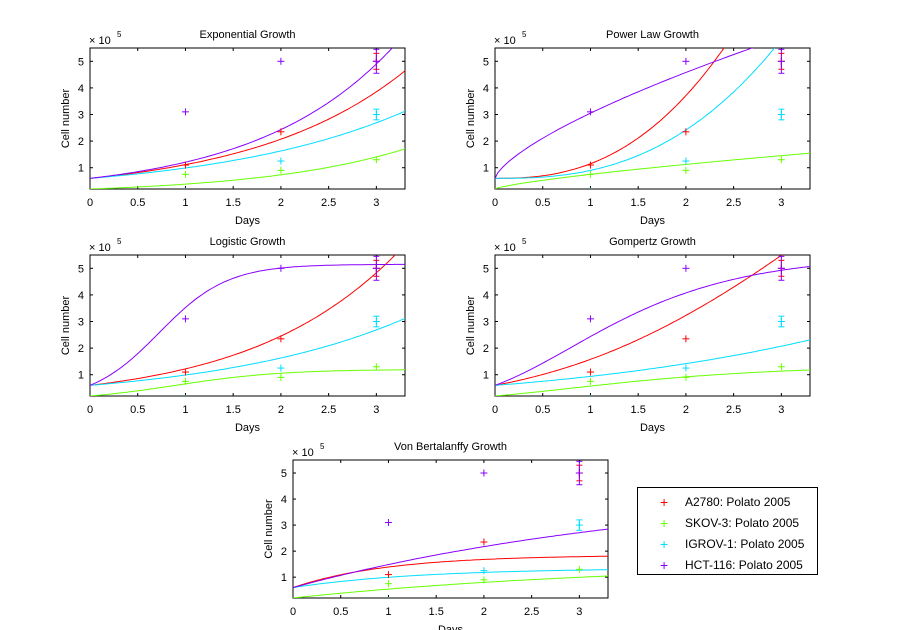  I want to click on legend-label: HCT-116: Polato 2005, so click(744, 565).